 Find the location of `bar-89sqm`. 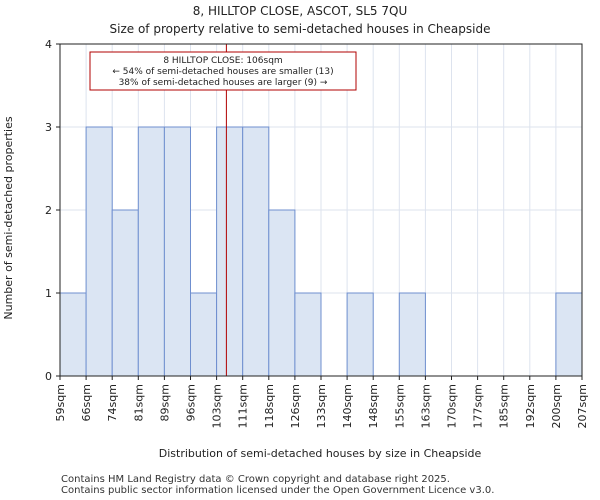

bar-89sqm is located at coordinates (177, 251).